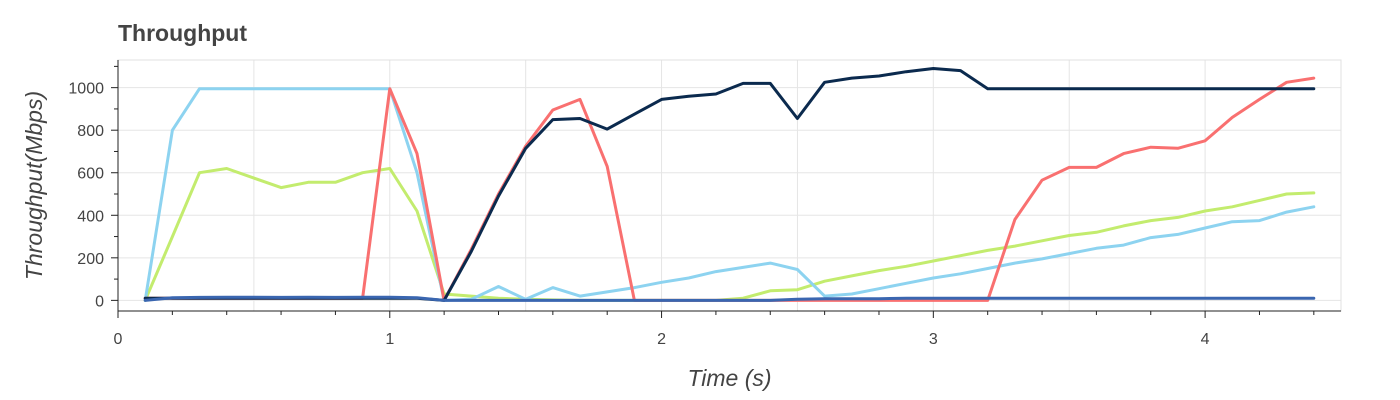  Describe the element at coordinates (729, 378) in the screenshot. I see `x-axis-label: Time (s)` at that location.